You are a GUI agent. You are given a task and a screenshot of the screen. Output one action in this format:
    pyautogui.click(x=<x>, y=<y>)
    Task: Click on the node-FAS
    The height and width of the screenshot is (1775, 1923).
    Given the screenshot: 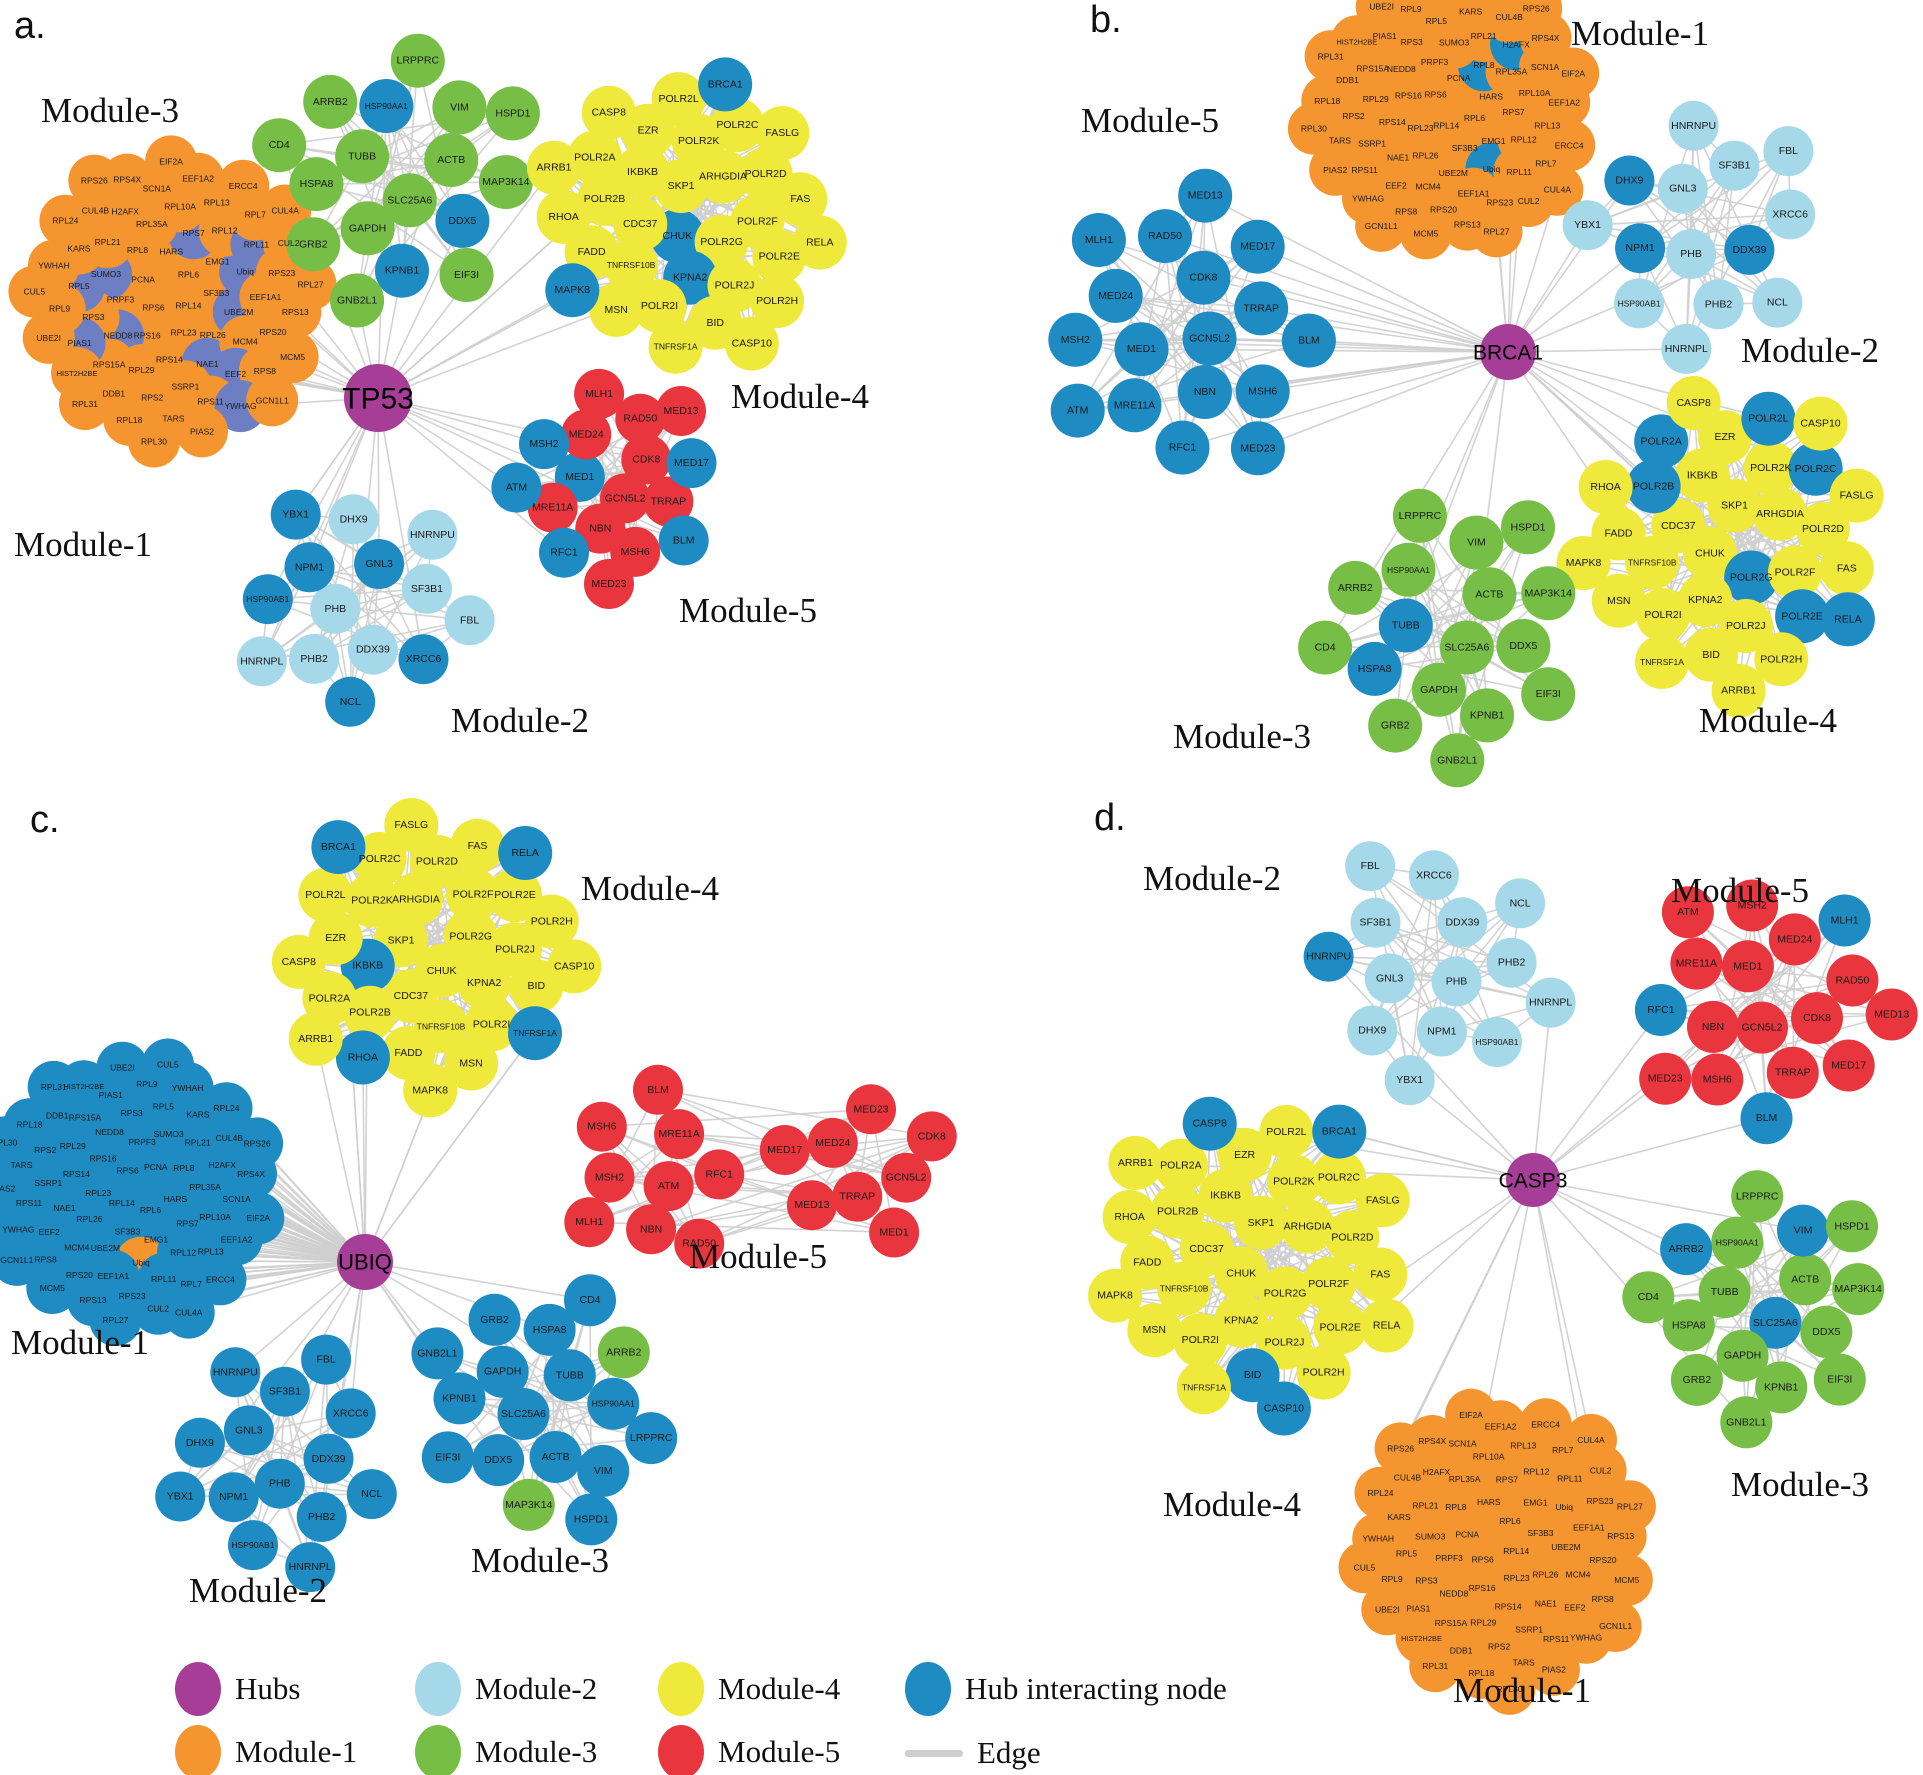 What is the action you would take?
    pyautogui.click(x=1380, y=1274)
    